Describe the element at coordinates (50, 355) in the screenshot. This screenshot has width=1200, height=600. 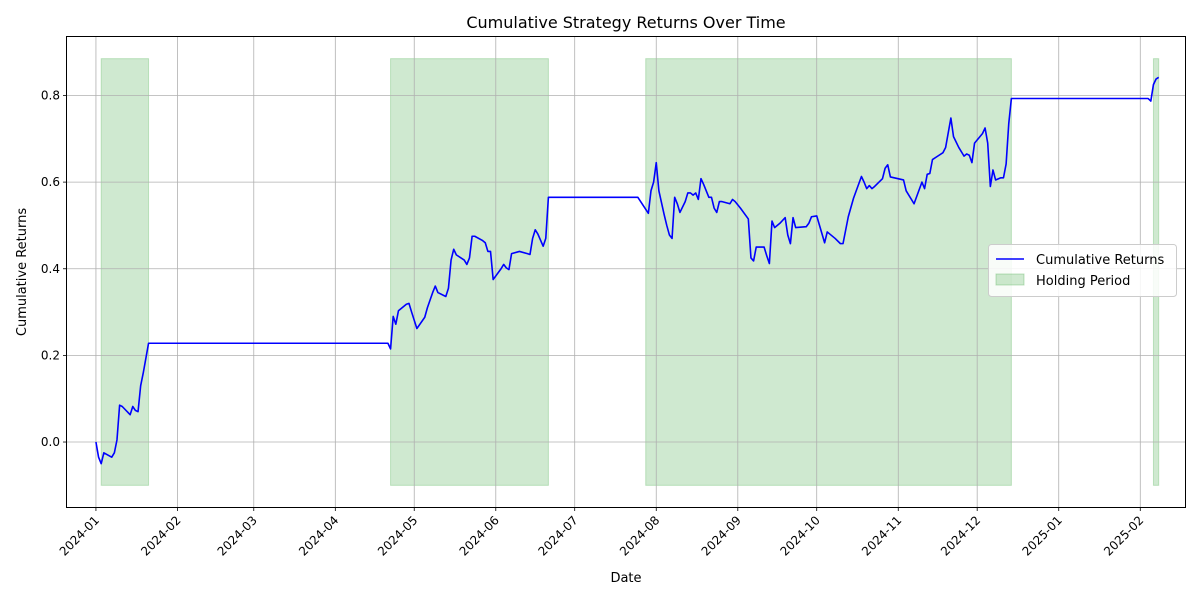
I see `y-tick-label: 0.2` at that location.